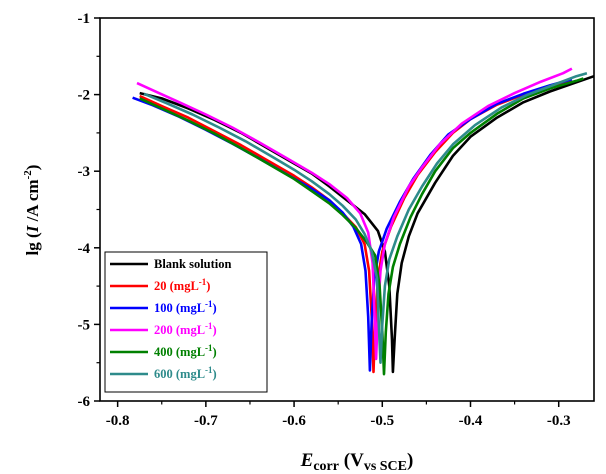 The image size is (606, 474). I want to click on y-tick-label: -2, so click(84, 96).